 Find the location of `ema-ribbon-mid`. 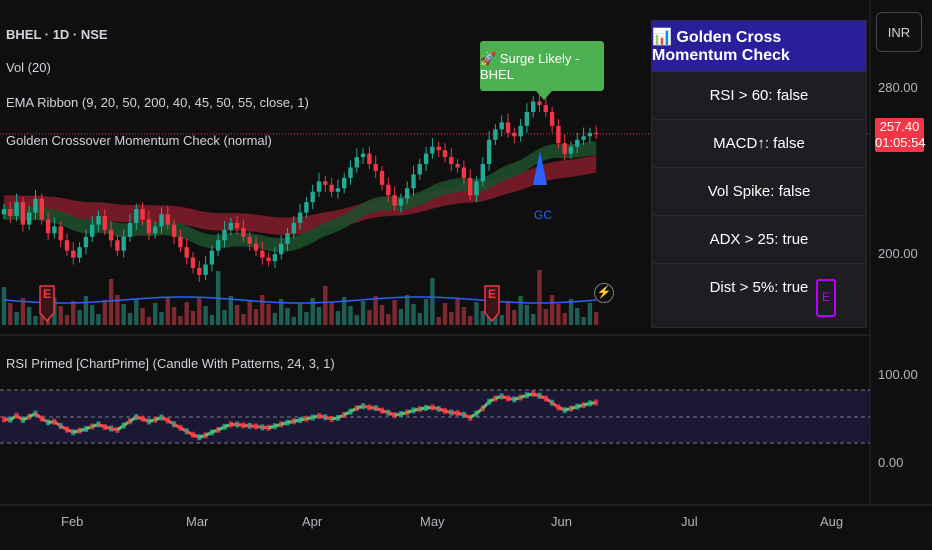

ema-ribbon-mid is located at coordinates (300, 197).